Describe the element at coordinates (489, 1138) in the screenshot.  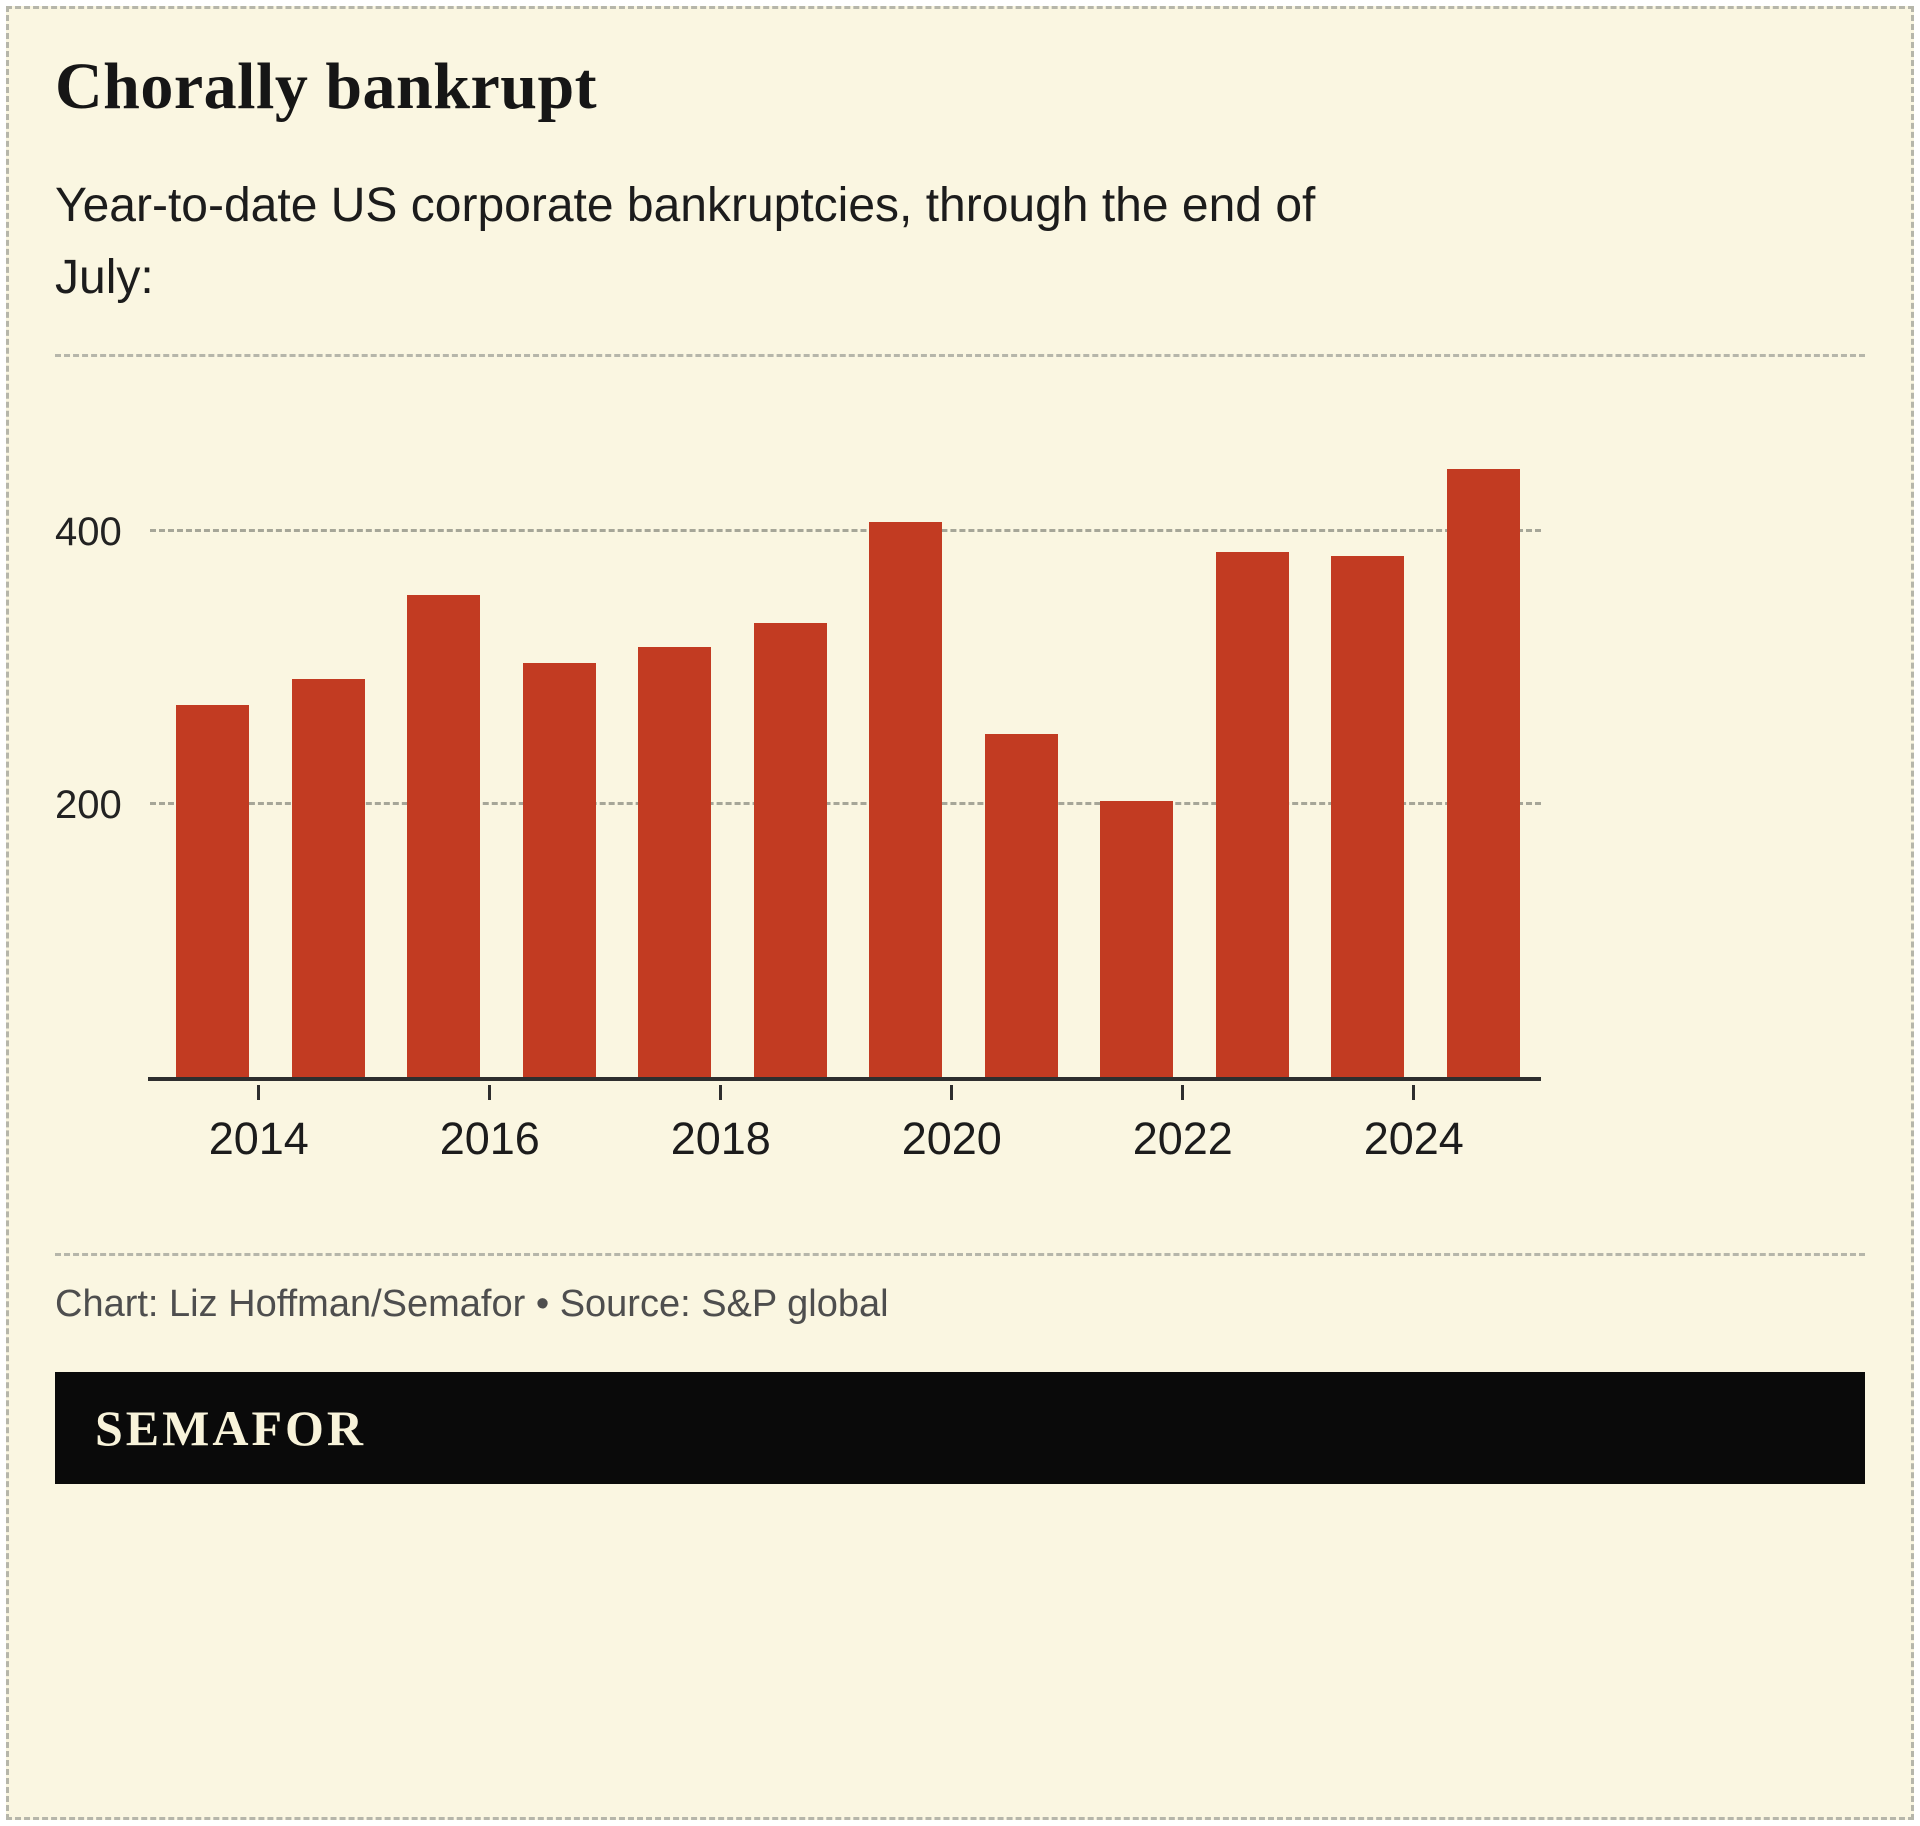
I see `x-tick-label-2016: 2016` at that location.